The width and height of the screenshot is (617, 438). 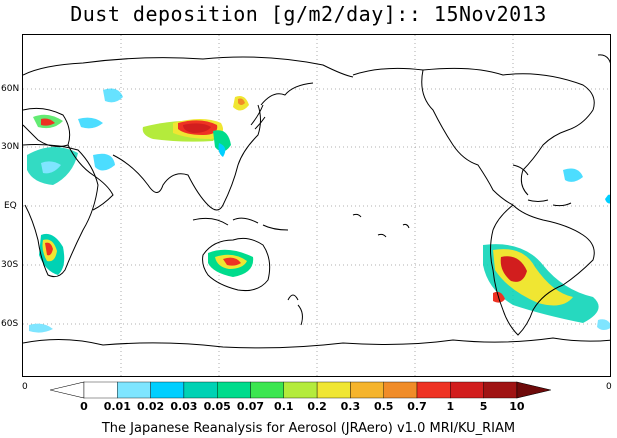 What do you see at coordinates (10, 324) in the screenshot?
I see `lat-label-60s: 60S` at bounding box center [10, 324].